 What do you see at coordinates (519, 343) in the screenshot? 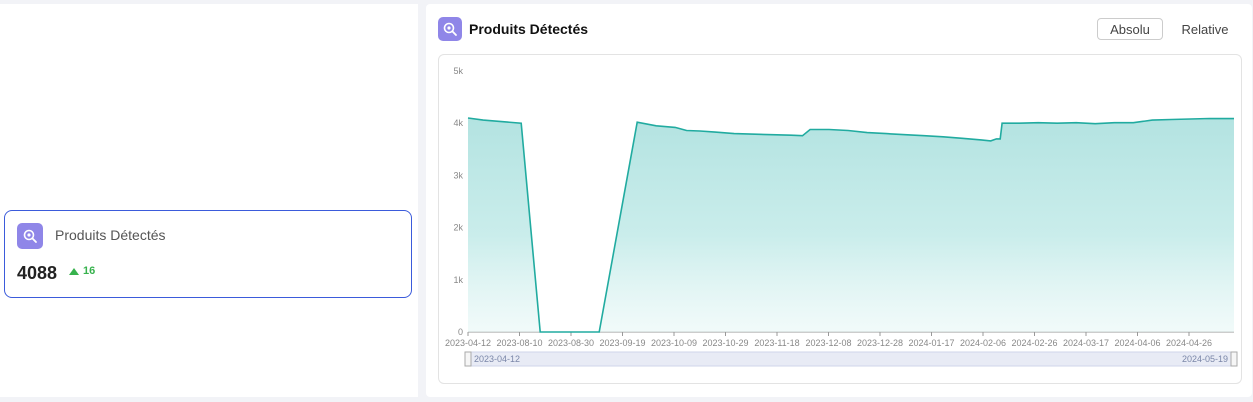
I see `x-tick-label: 2023-08-10` at bounding box center [519, 343].